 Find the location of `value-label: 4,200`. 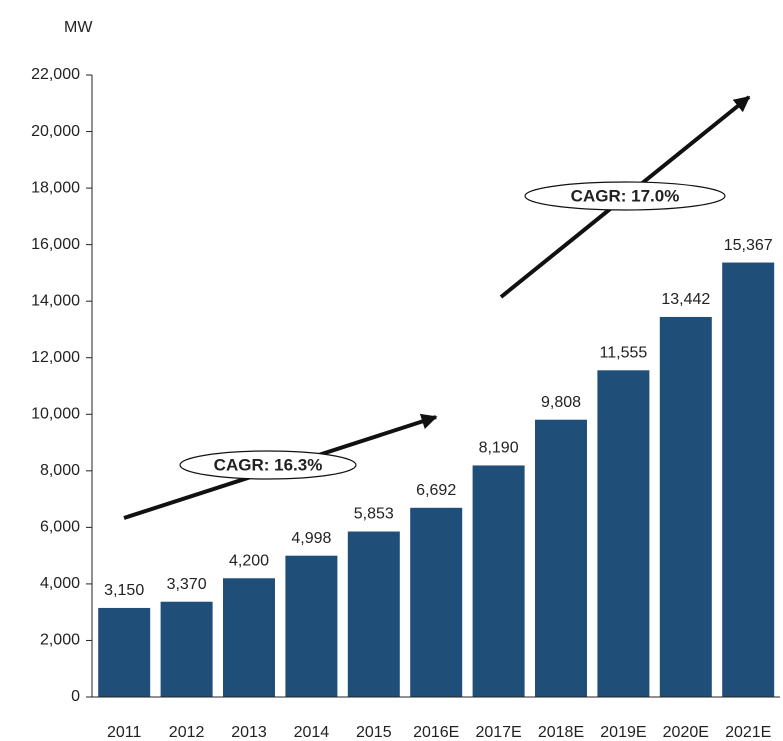

value-label: 4,200 is located at coordinates (249, 560).